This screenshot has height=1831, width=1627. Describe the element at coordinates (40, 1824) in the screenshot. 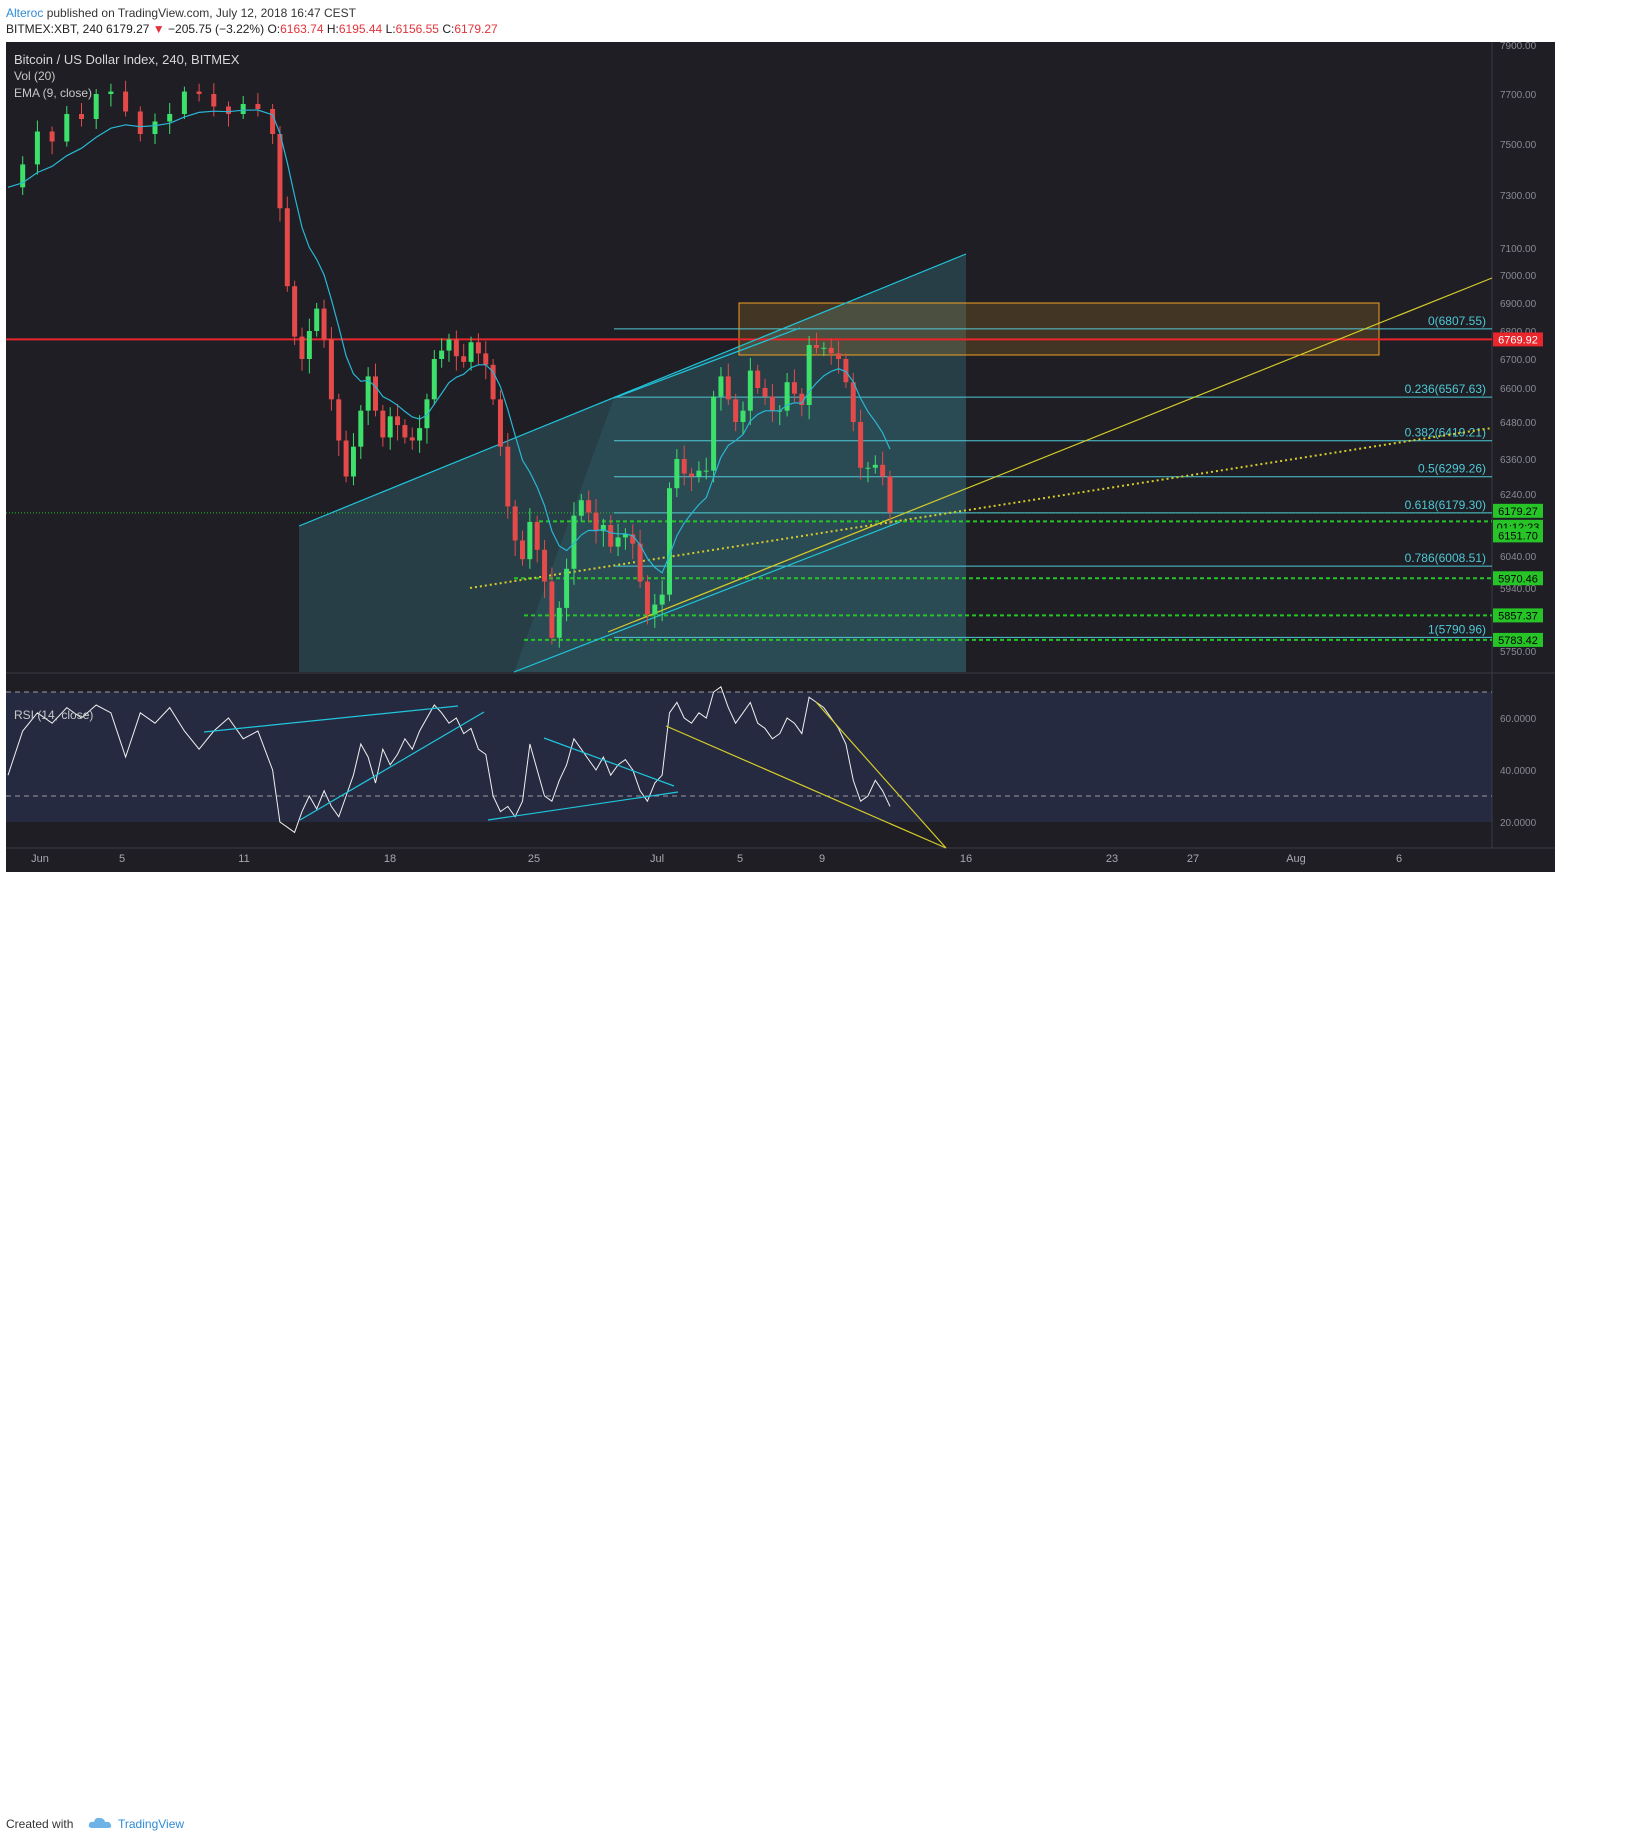

I see `created-with-text: Created with` at that location.